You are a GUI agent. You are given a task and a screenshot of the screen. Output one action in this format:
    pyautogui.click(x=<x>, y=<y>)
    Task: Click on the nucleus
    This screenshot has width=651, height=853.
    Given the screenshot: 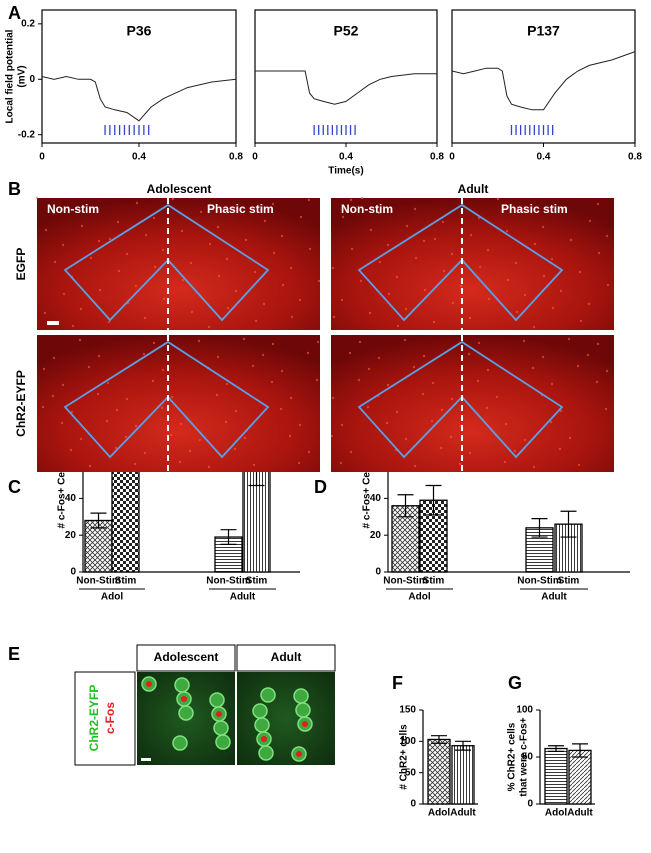 What is the action you would take?
    pyautogui.click(x=184, y=699)
    